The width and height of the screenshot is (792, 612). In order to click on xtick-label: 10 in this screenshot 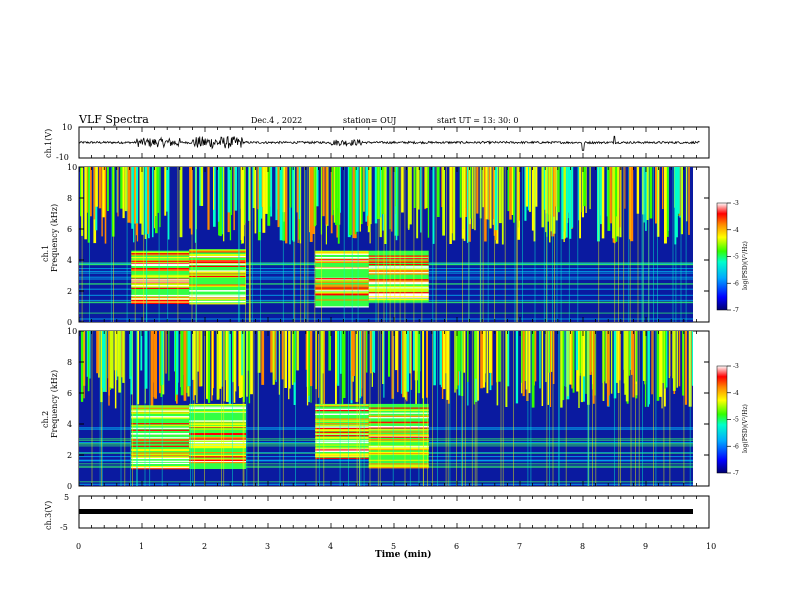, I will do `click(711, 546)`.